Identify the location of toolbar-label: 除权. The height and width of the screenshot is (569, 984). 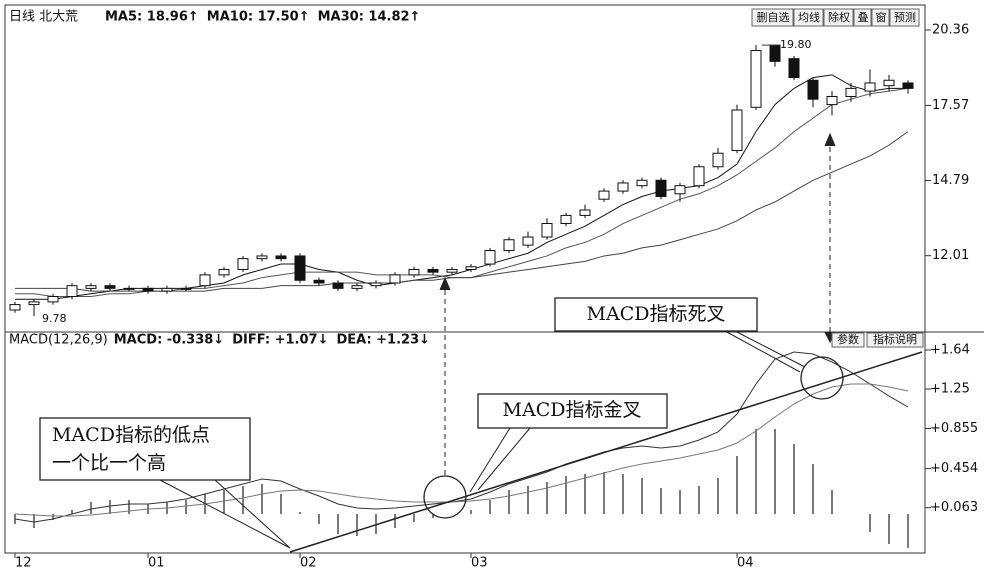
(839, 17).